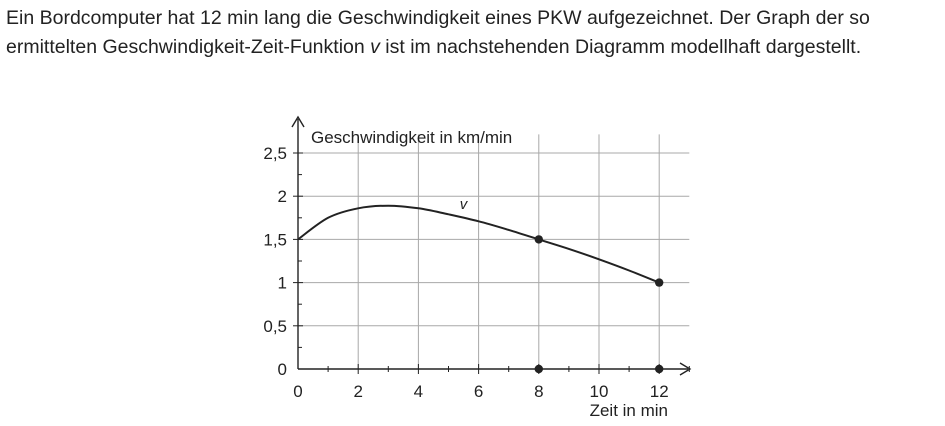 The width and height of the screenshot is (945, 426). What do you see at coordinates (298, 121) in the screenshot?
I see `y-axis-arrow-icon` at bounding box center [298, 121].